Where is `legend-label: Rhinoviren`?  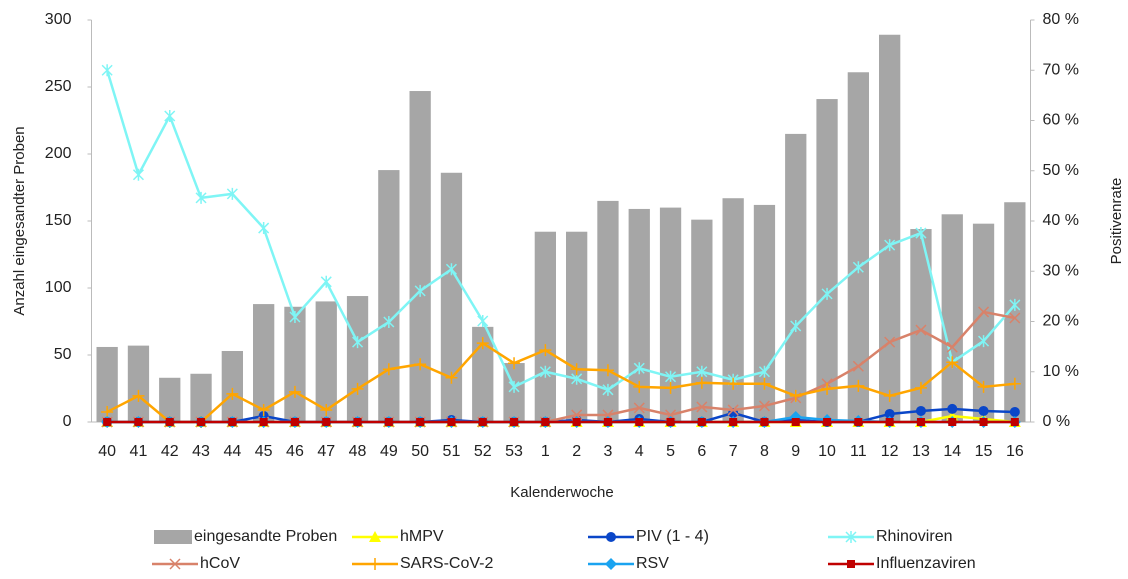 legend-label: Rhinoviren is located at coordinates (914, 536).